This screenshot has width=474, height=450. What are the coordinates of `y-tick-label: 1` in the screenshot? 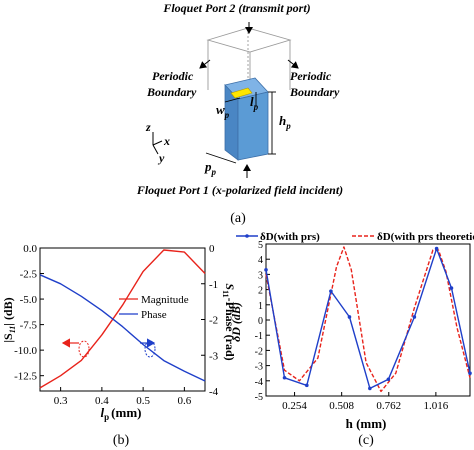 It's located at (260, 306).